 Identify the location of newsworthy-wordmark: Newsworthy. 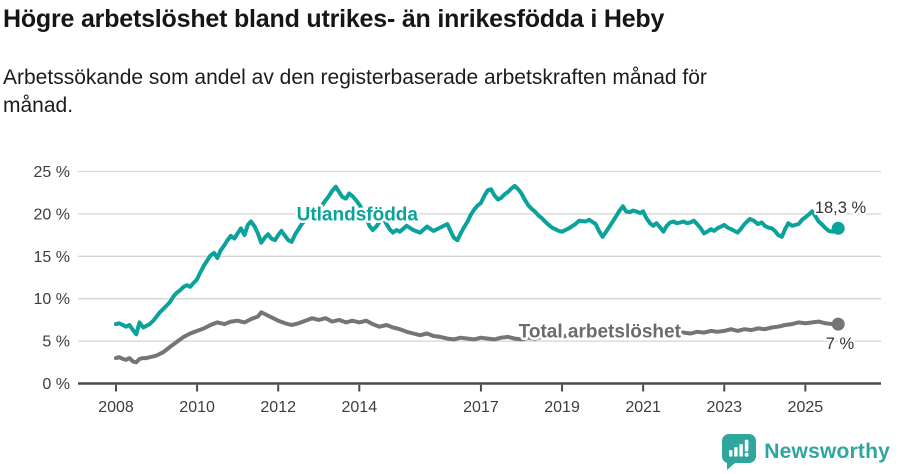
(827, 451).